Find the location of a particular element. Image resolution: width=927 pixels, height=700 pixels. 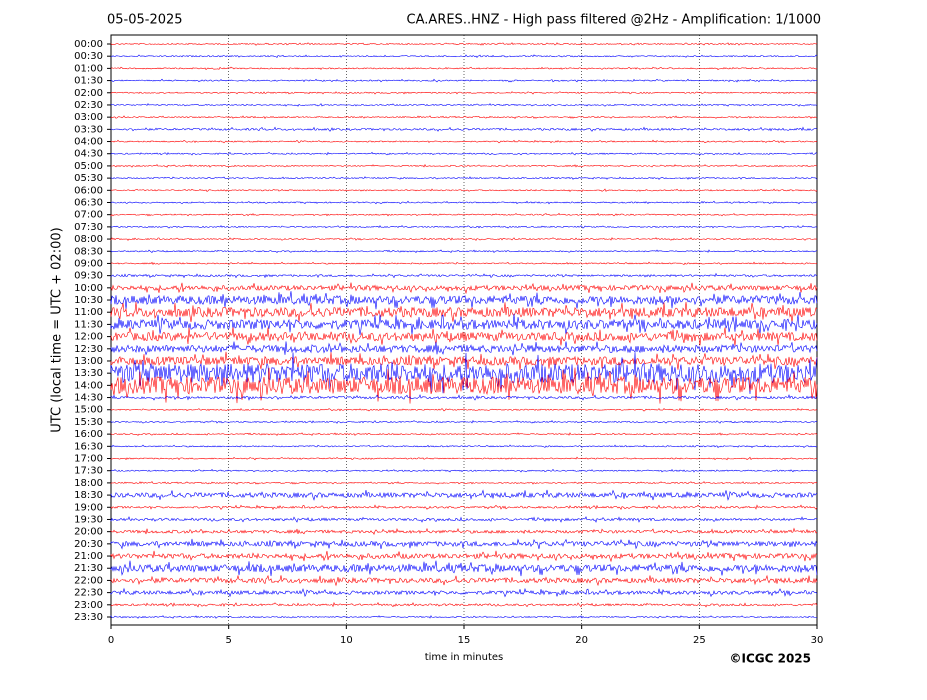

y-tick-label: 05:00 is located at coordinates (88, 166).